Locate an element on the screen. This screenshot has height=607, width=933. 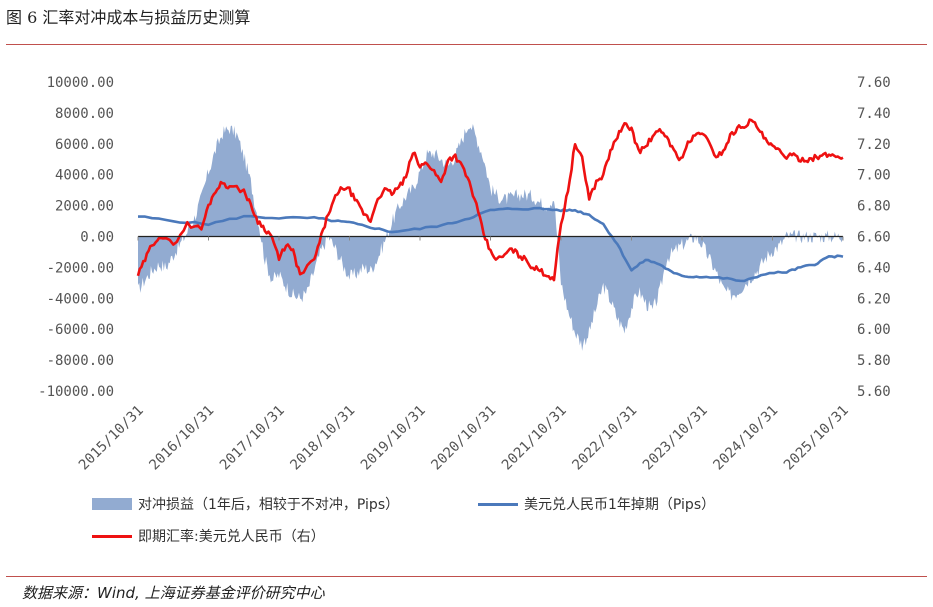
y-left-tick-label: 6000.00 is located at coordinates (84, 145).